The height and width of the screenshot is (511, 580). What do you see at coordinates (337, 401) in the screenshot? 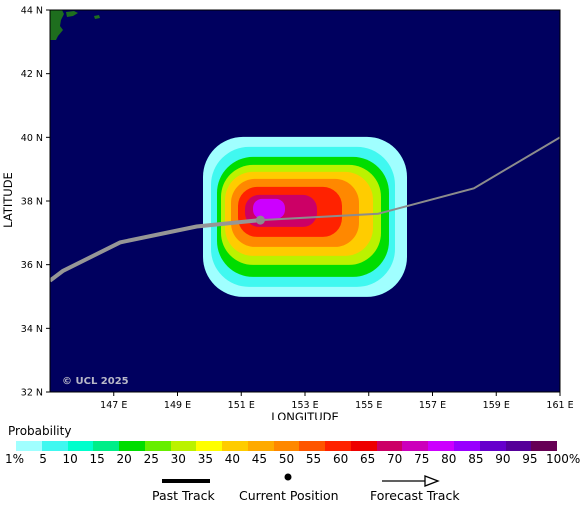
I see `longitude-ticks: 147 E 149 E 151 E 153 E 155 E 157 E 159 E 161 E` at bounding box center [337, 401].